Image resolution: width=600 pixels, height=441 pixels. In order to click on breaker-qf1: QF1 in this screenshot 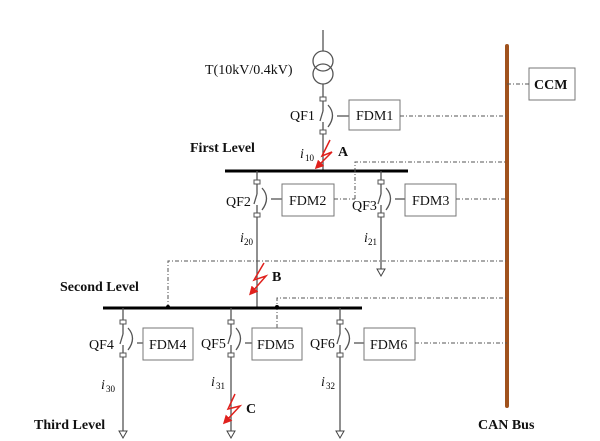, I will do `click(302, 116)`.